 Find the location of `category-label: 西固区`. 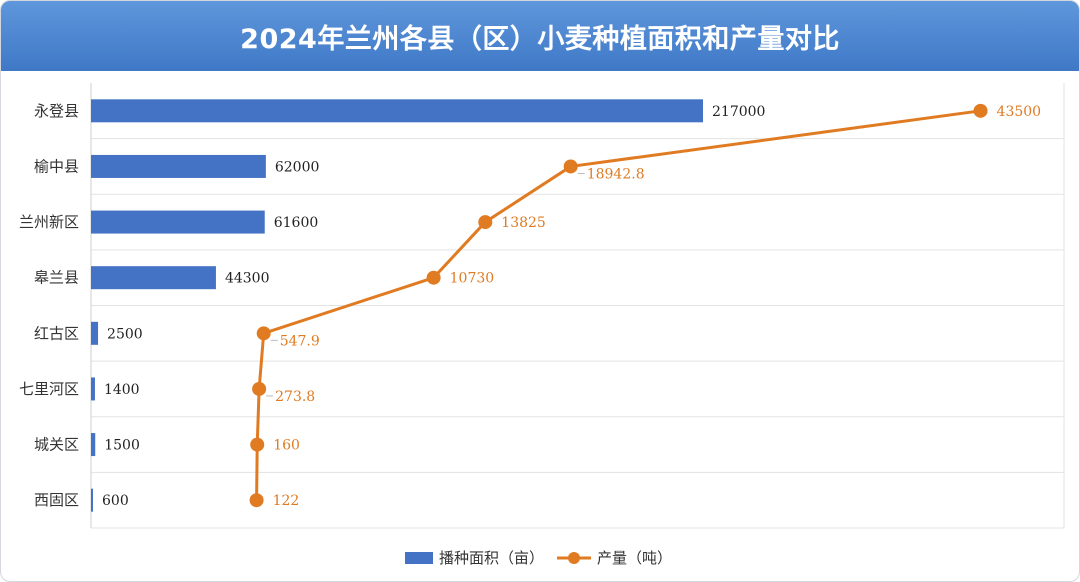

category-label: 西固区 is located at coordinates (56, 500).